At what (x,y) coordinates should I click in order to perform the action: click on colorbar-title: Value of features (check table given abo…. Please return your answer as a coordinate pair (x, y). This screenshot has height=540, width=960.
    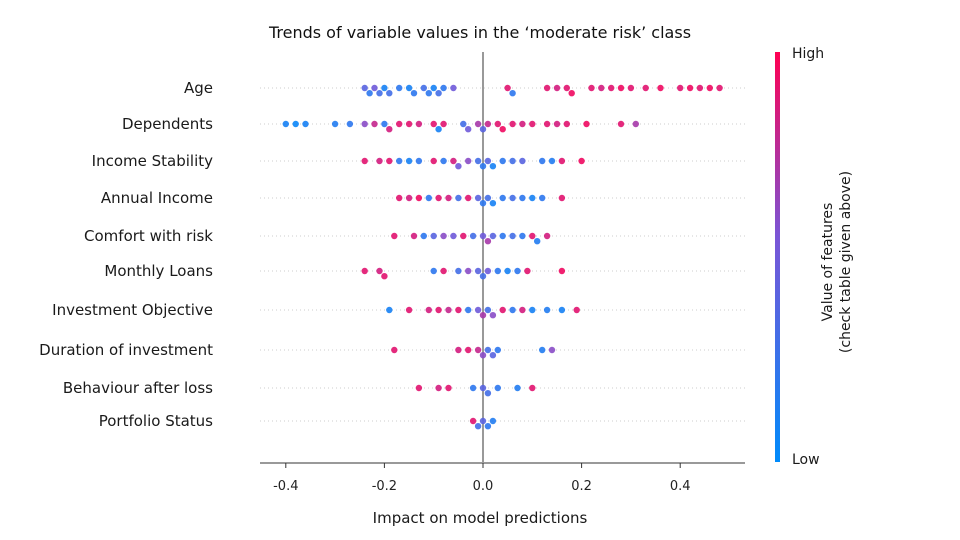
    Looking at the image, I should click on (837, 262).